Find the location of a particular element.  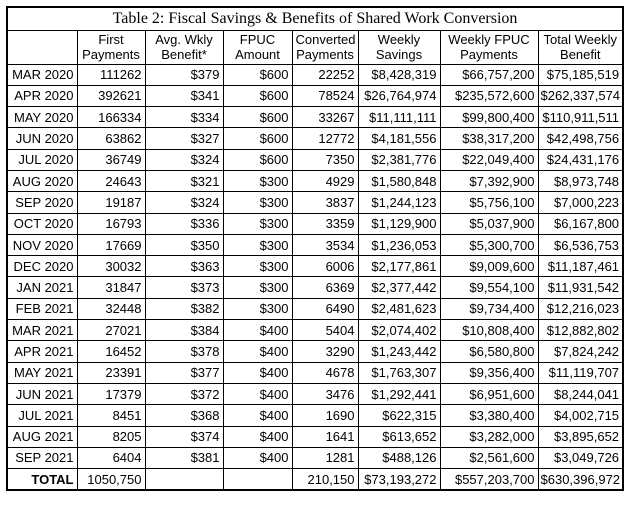

month-cell: AUG 2020 is located at coordinates (42, 181).